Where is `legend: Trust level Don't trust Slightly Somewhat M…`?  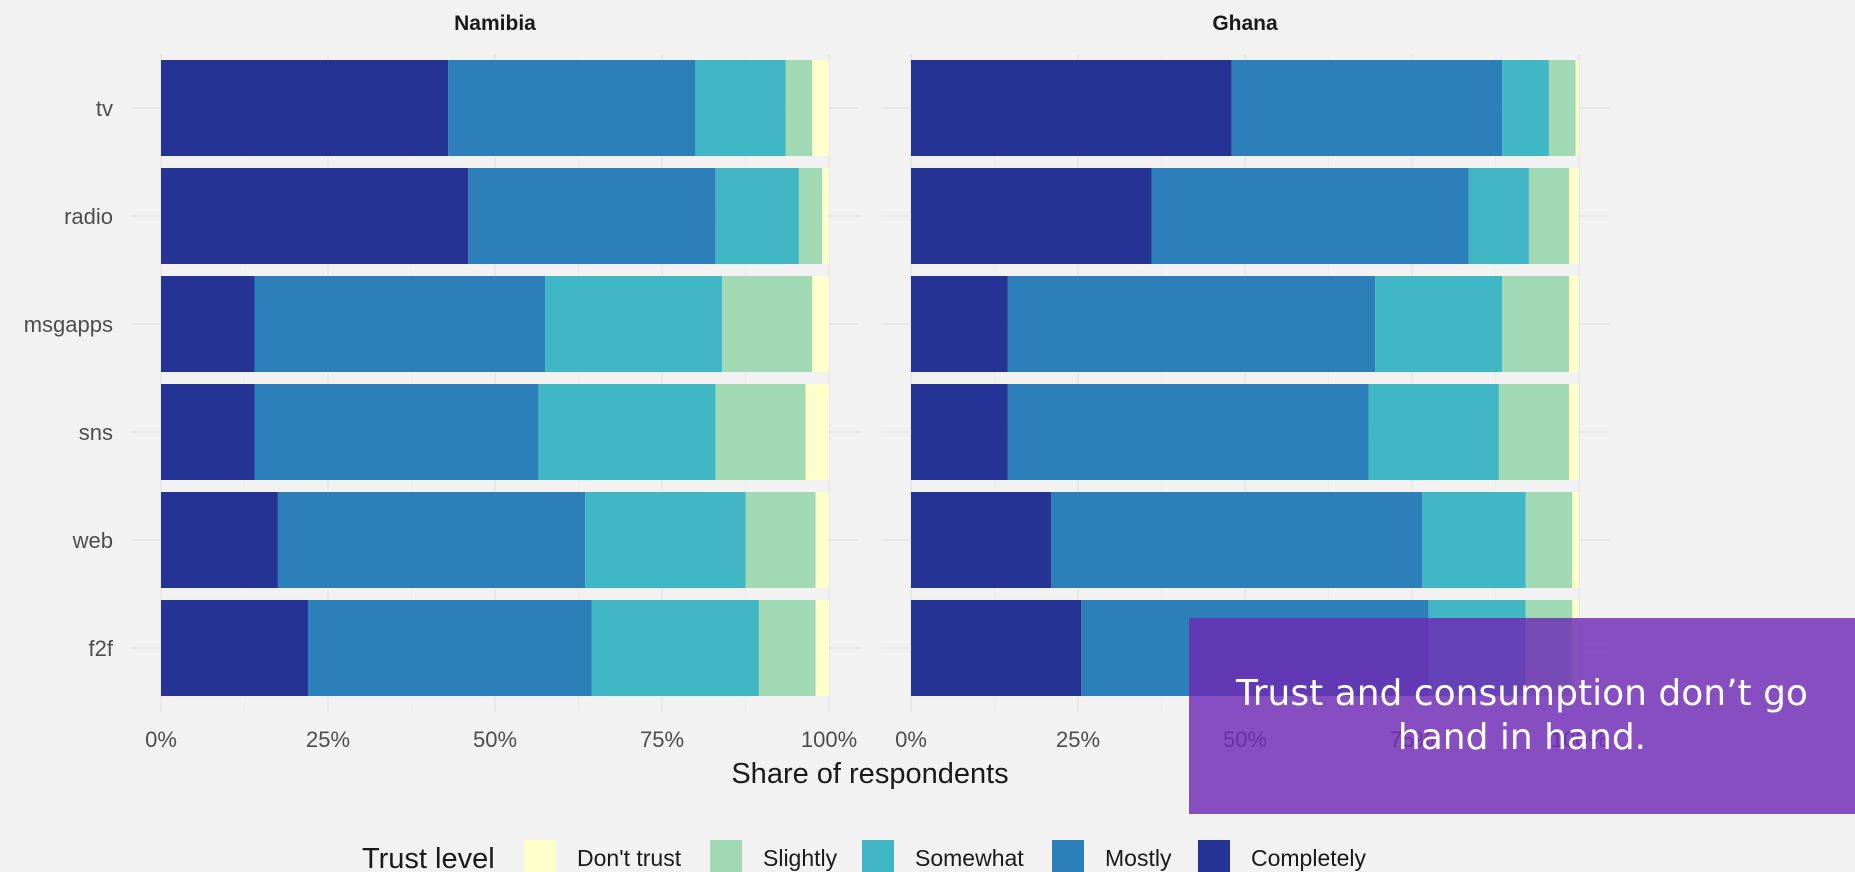 legend: Trust level Don't trust Slightly Somewhat M… is located at coordinates (864, 856).